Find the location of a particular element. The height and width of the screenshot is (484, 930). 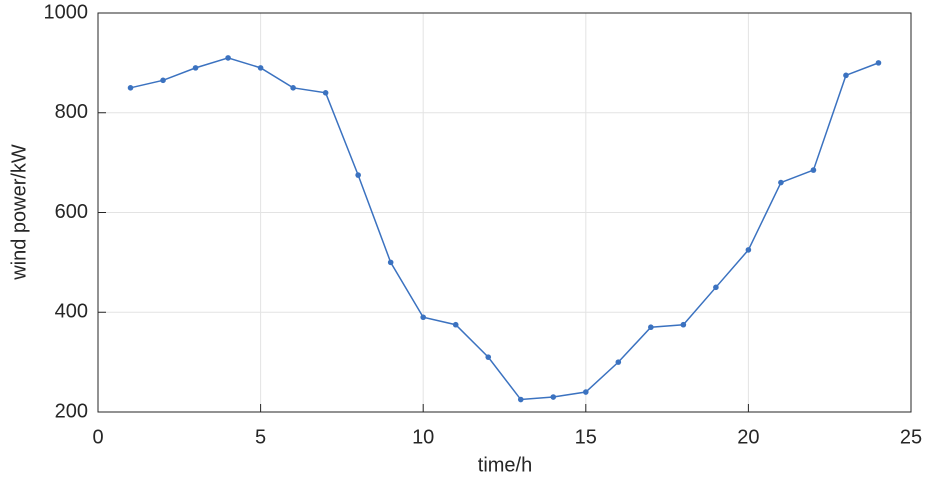

y-axis-label: wind power/kW is located at coordinates (19, 212).